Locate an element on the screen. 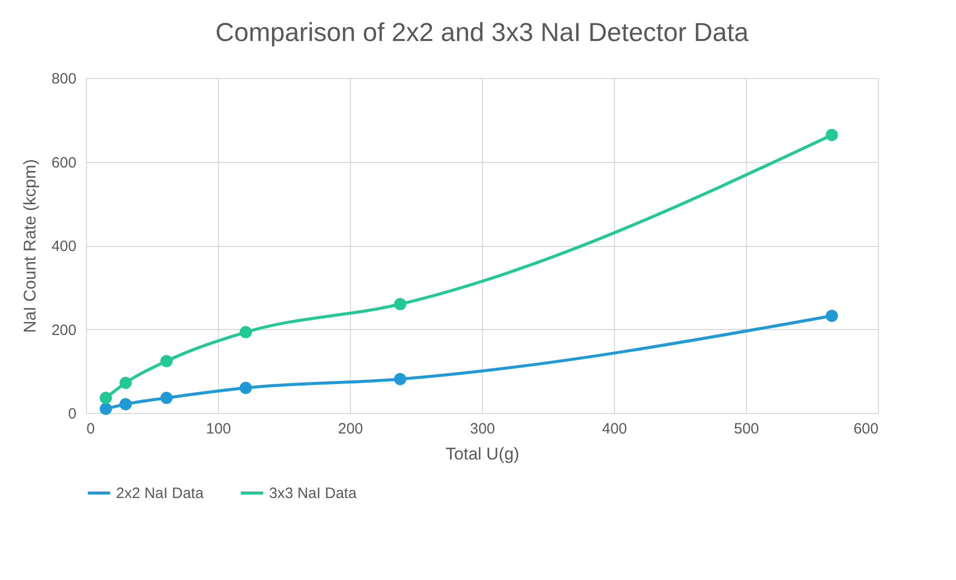 The width and height of the screenshot is (956, 580). chart-title: Comparison of 2x2 and 3x3 NaI Detector Data is located at coordinates (482, 32).